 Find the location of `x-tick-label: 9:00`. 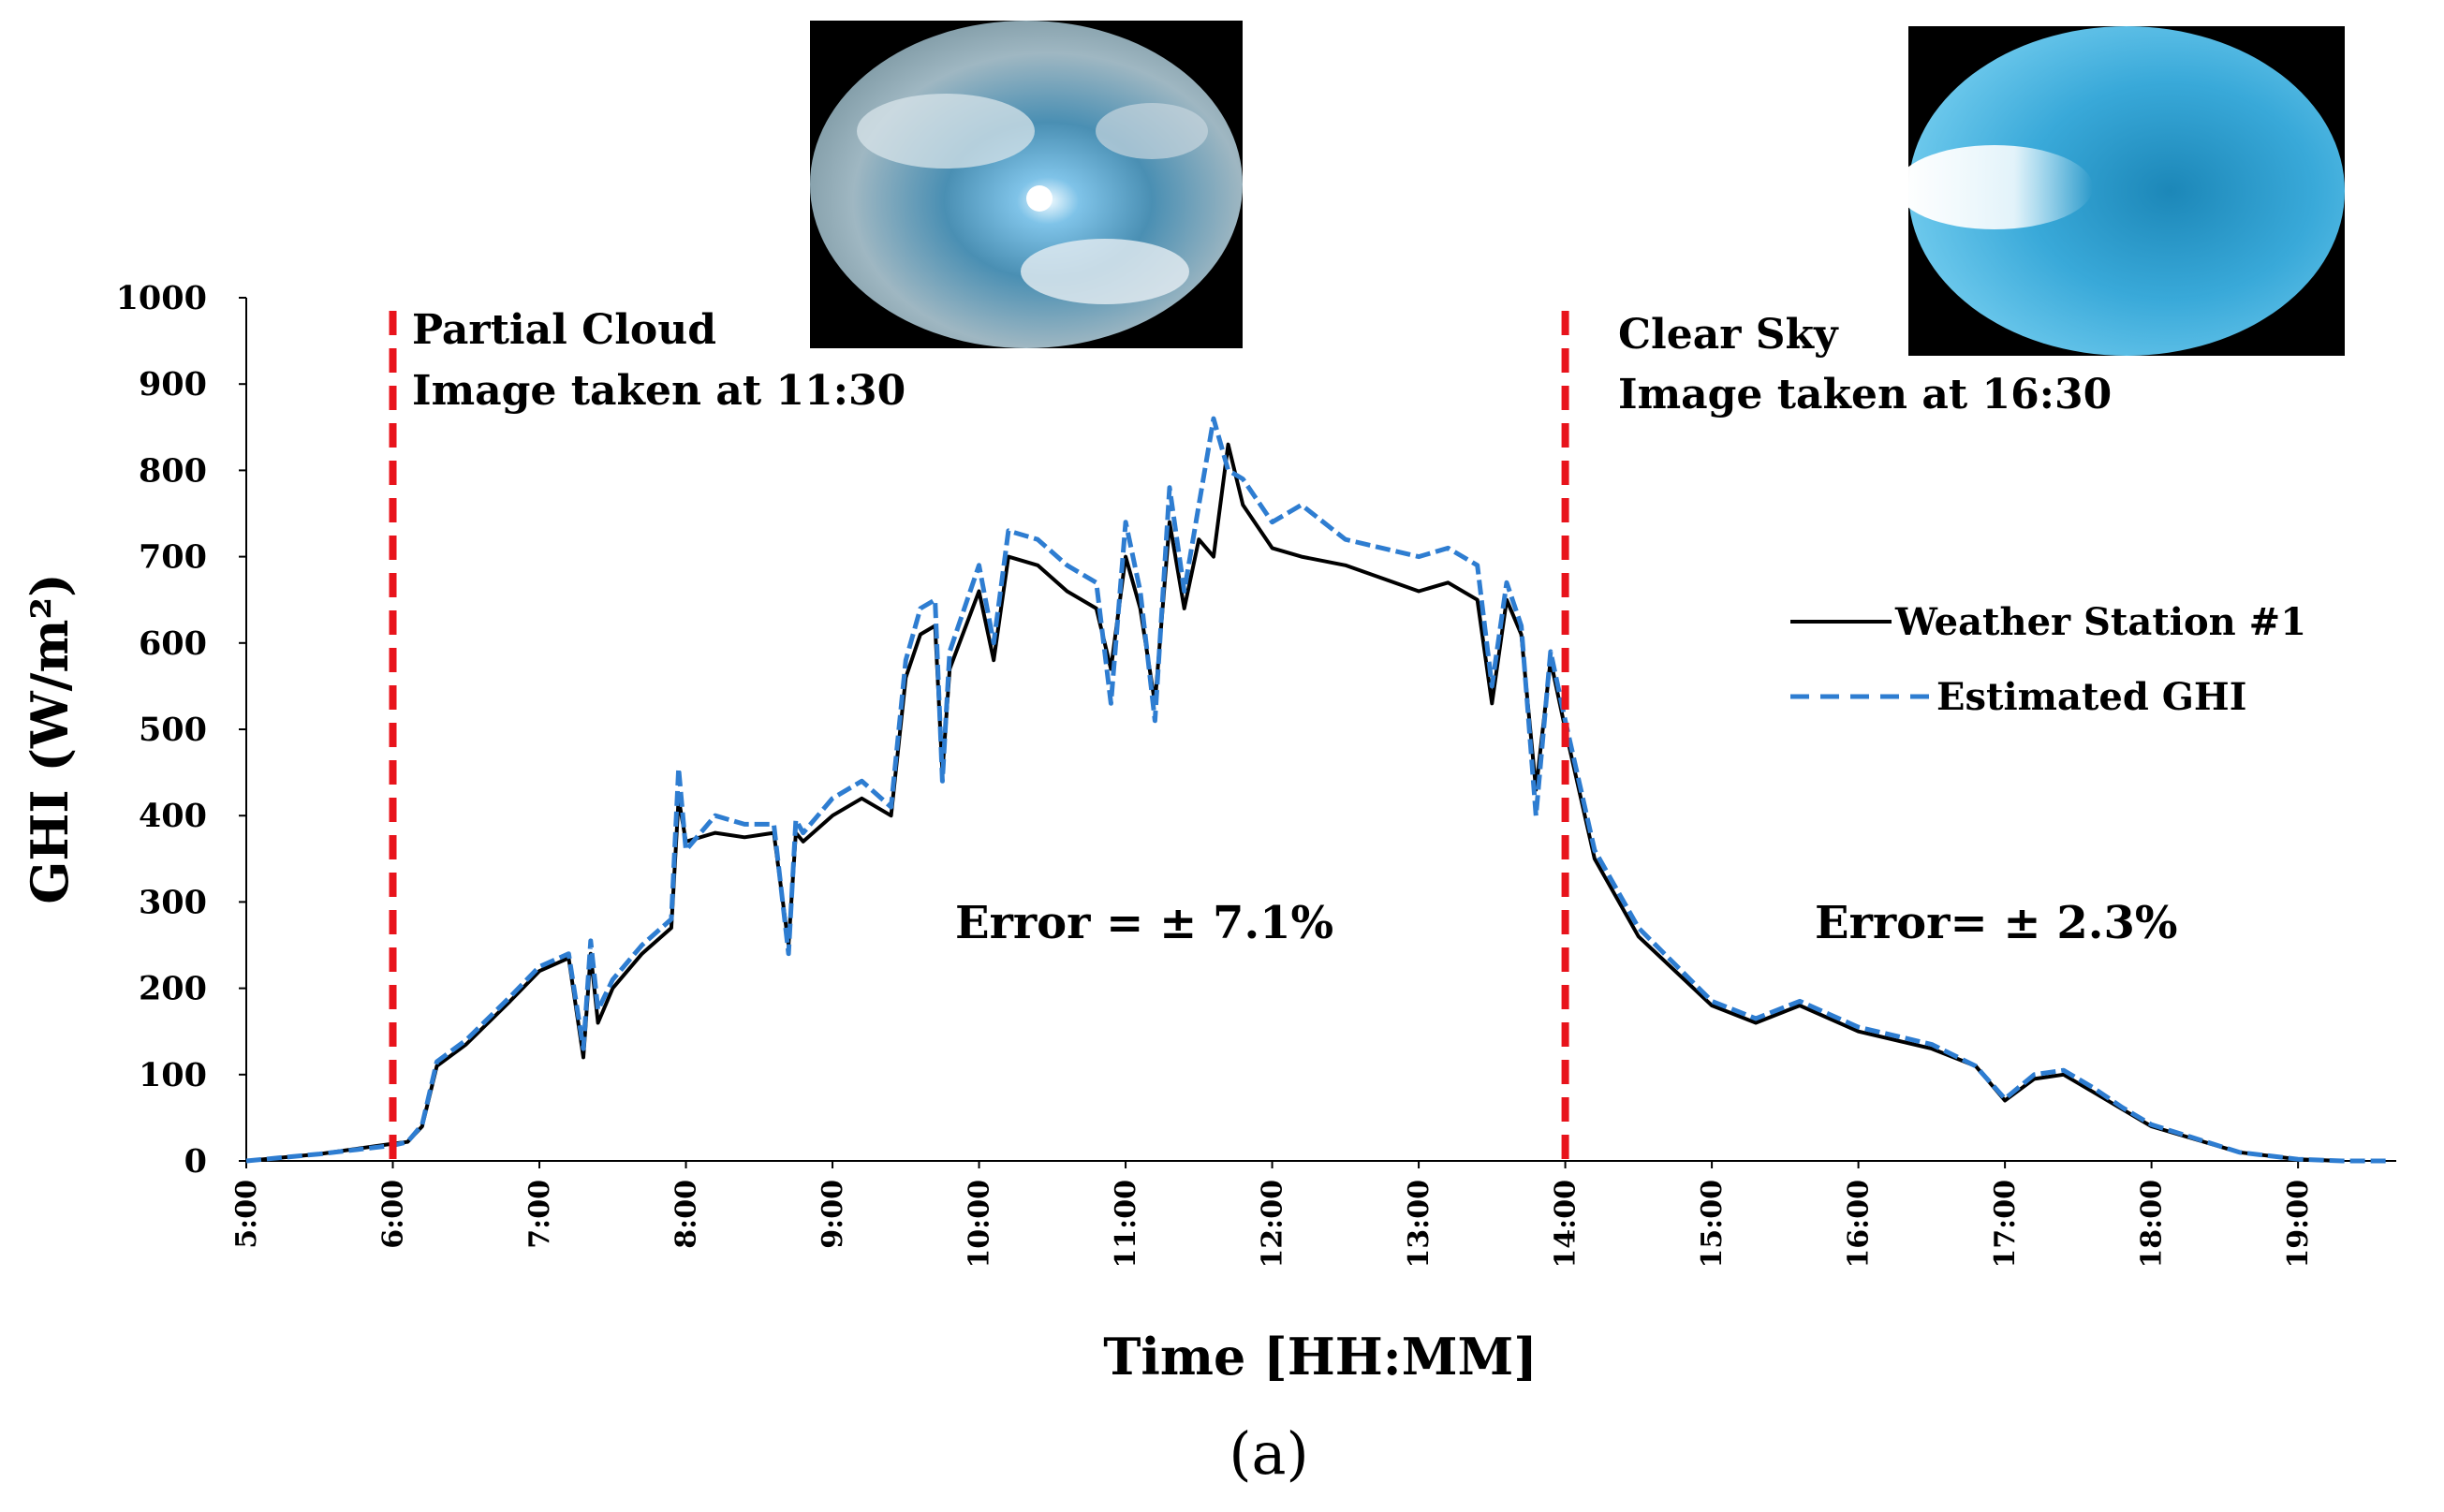

x-tick-label: 9:00 is located at coordinates (833, 1214).